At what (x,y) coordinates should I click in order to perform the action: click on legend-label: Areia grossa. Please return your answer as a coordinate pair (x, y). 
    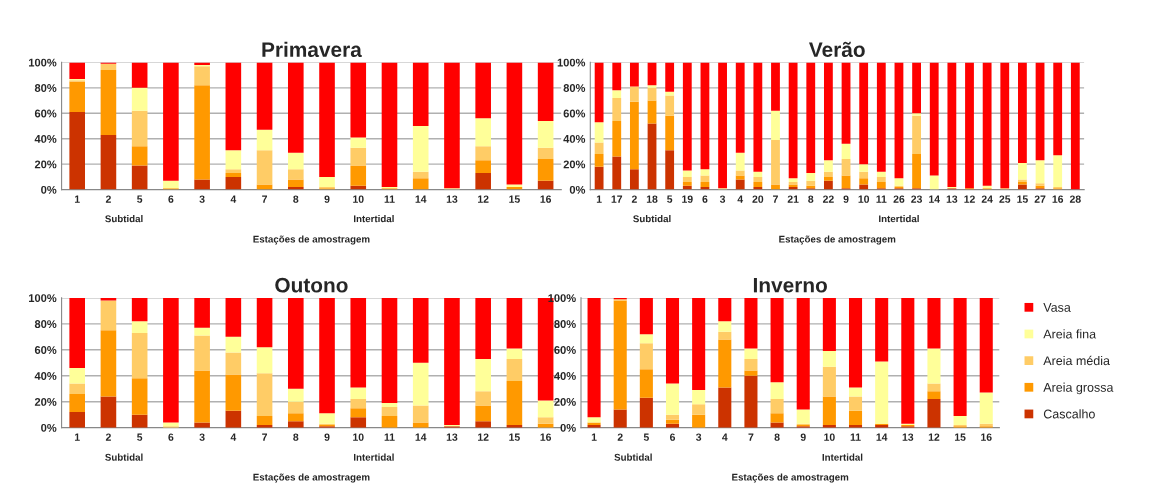
    Looking at the image, I should click on (1078, 388).